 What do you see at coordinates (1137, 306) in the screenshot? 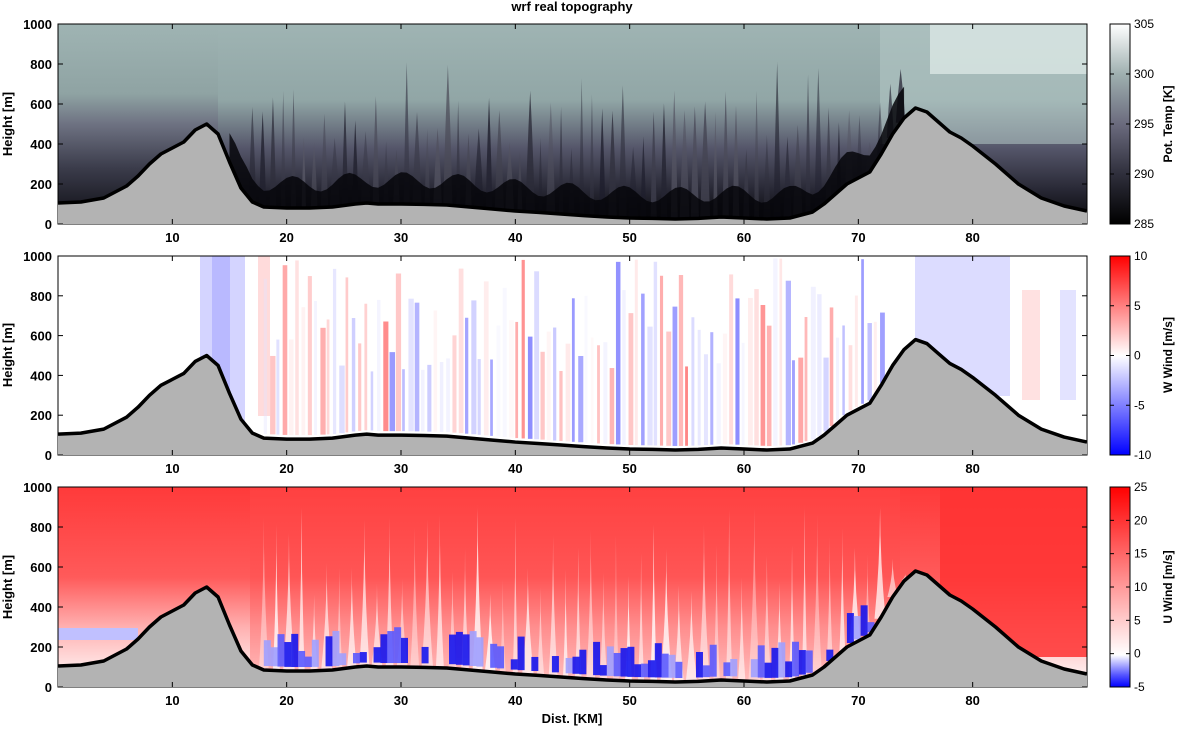
I see `colorbar-tick-label: 5` at bounding box center [1137, 306].